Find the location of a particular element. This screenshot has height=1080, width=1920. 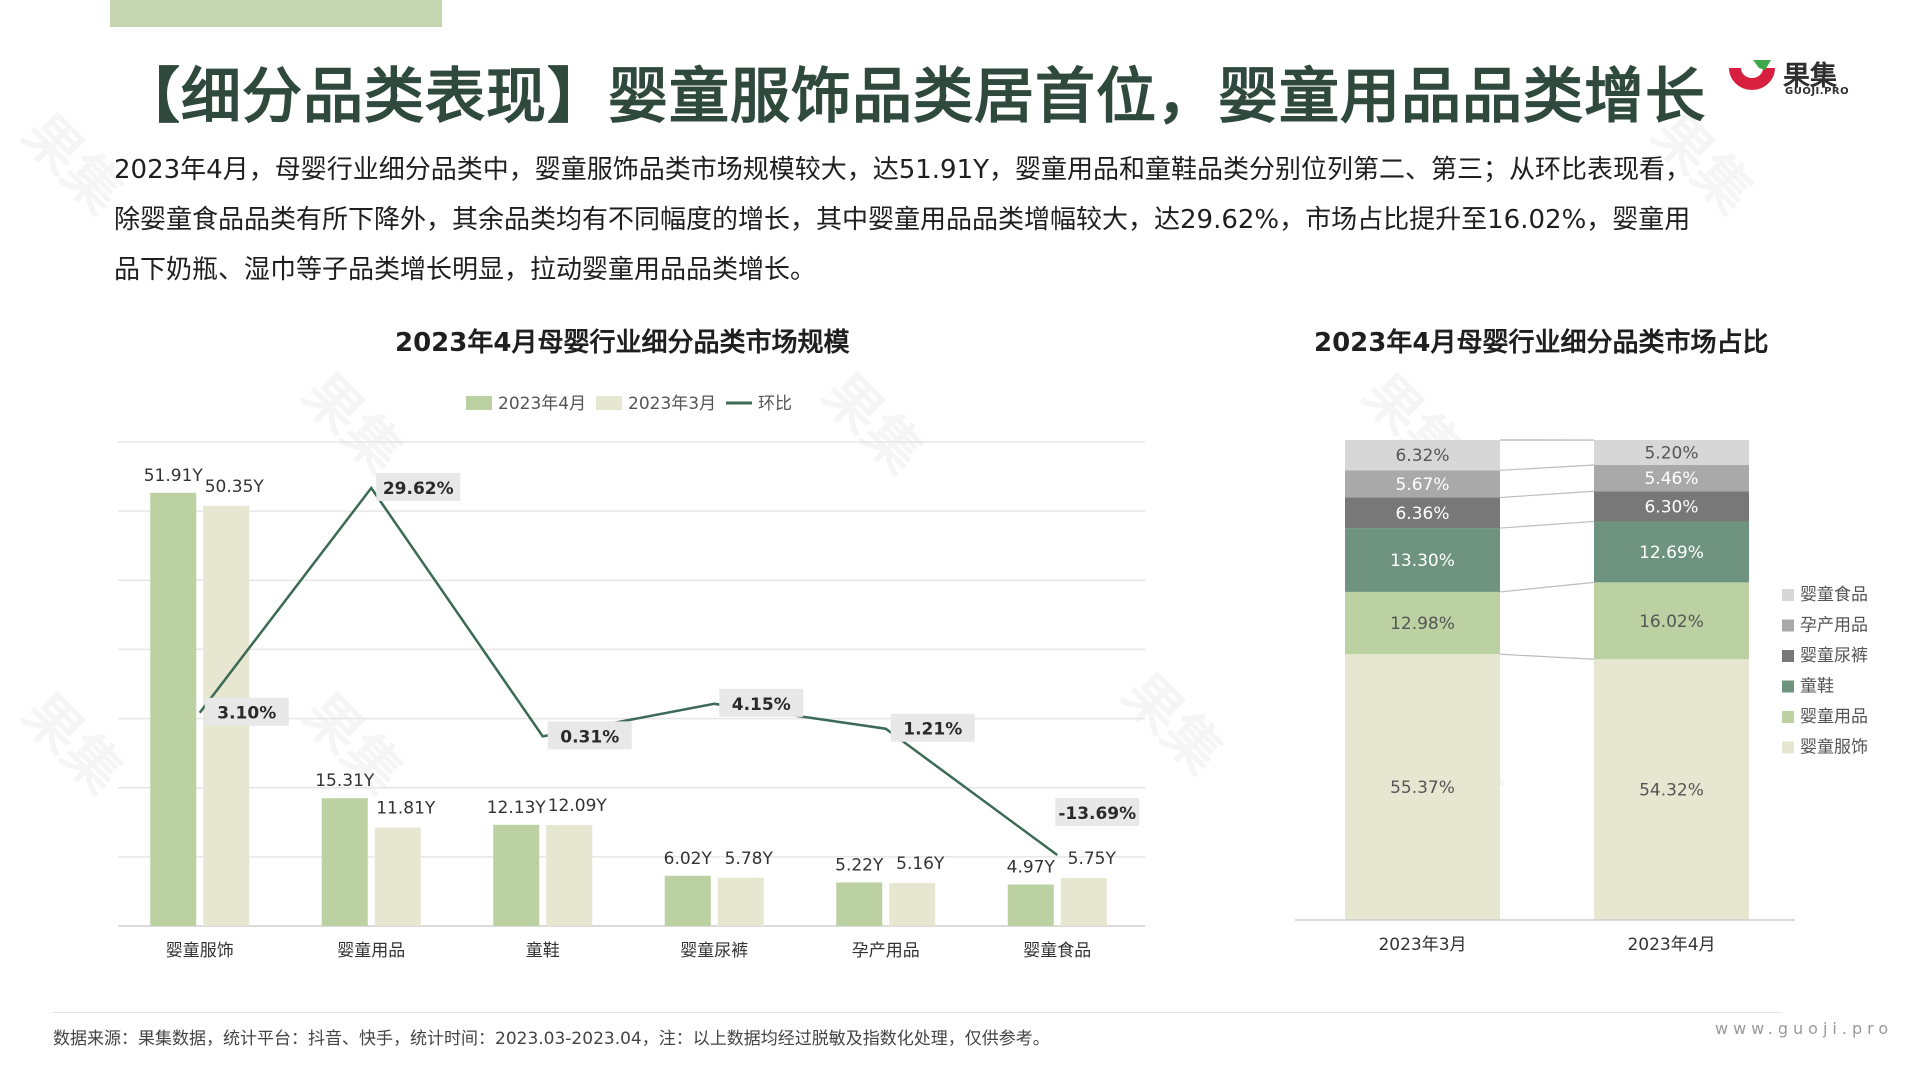

stack-label: 16.02% is located at coordinates (1671, 622).